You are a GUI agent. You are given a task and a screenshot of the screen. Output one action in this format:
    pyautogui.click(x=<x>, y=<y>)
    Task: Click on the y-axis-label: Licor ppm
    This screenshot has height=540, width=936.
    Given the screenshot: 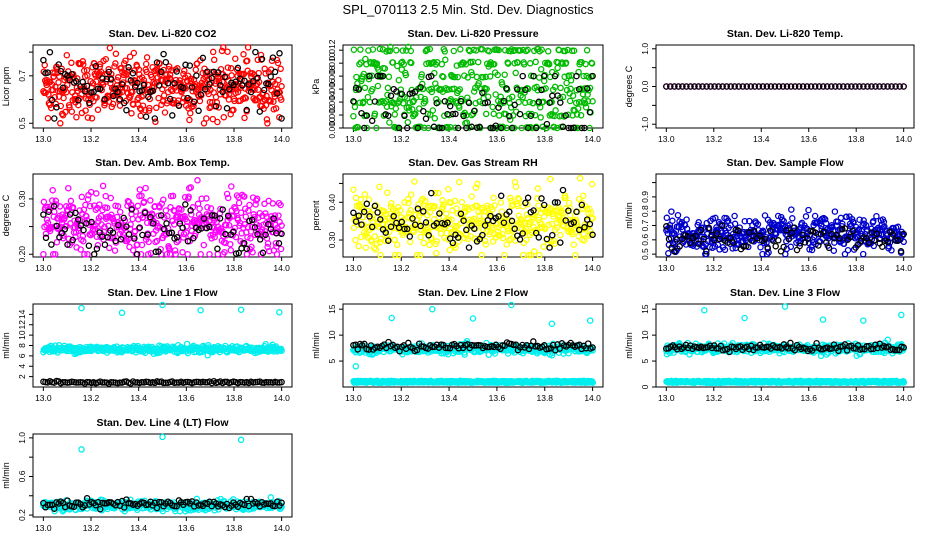 What is the action you would take?
    pyautogui.click(x=6, y=87)
    